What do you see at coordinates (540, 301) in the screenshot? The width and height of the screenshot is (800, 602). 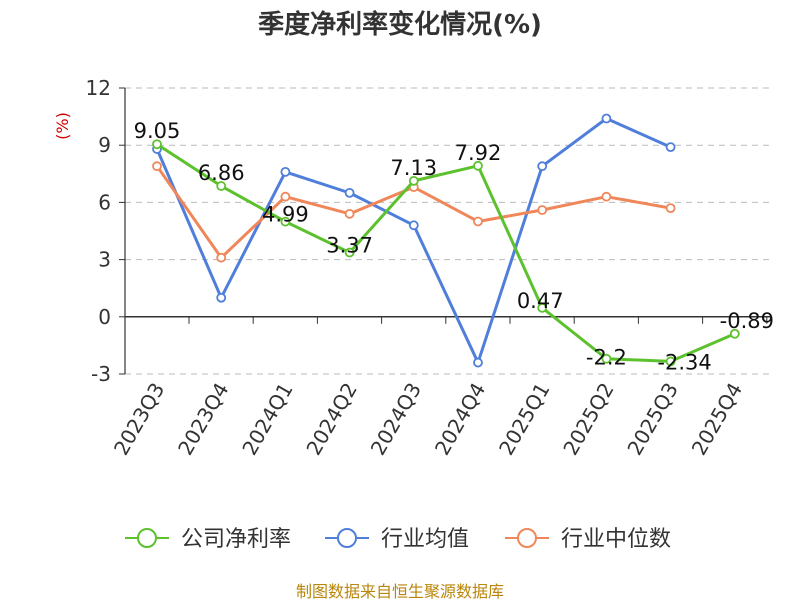 I see `data-label: 0.47` at bounding box center [540, 301].